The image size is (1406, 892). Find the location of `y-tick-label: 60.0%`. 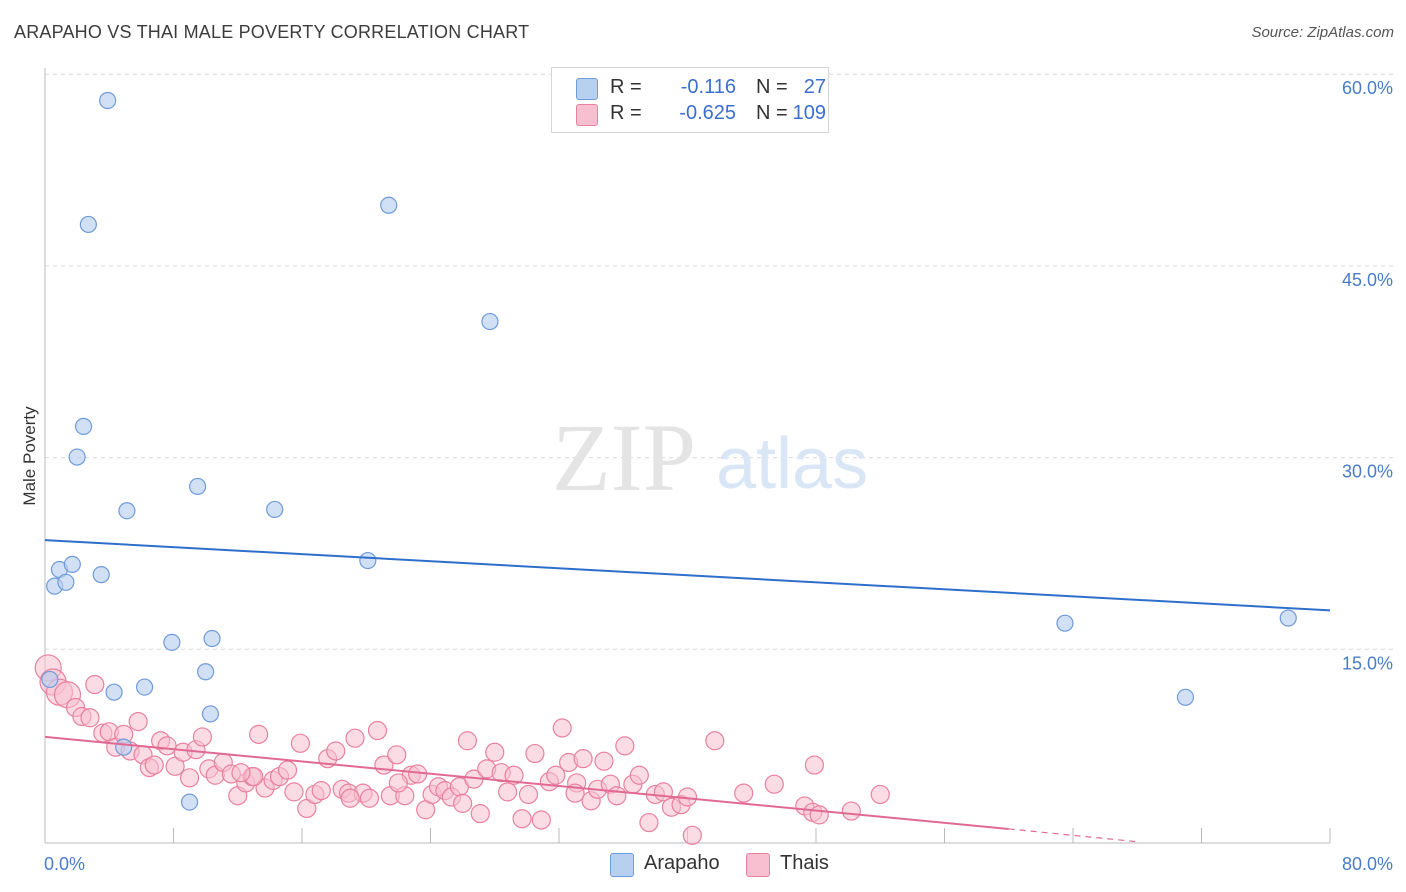

y-tick-label: 60.0% is located at coordinates (1367, 88).